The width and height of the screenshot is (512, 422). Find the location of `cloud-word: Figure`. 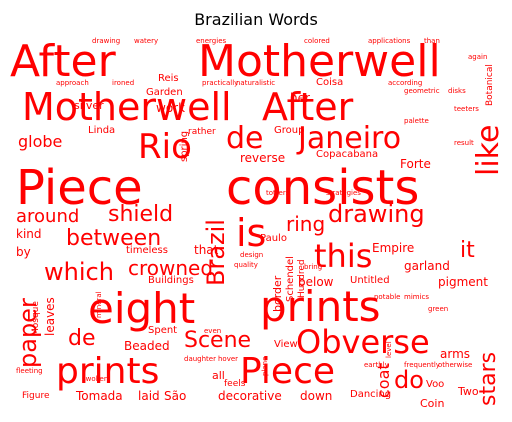

cloud-word: Figure is located at coordinates (36, 396).